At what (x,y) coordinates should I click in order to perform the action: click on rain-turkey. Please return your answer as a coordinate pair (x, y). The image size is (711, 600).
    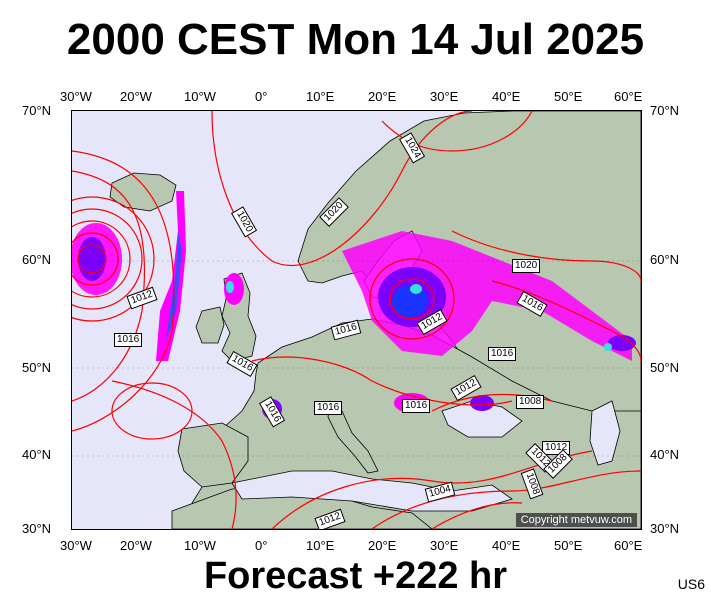
    Looking at the image, I should click on (482, 403).